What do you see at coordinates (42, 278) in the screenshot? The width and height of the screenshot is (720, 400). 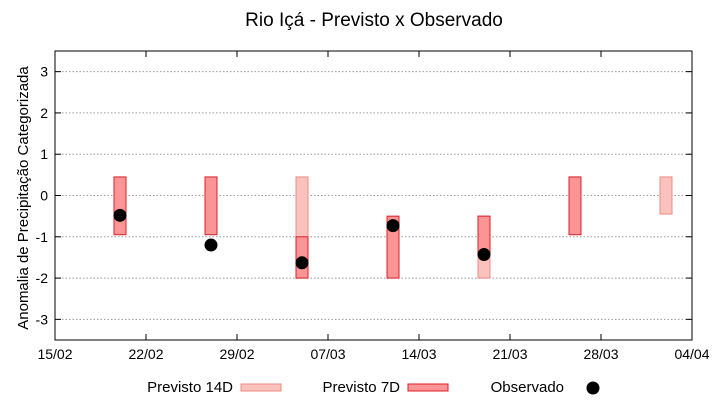 I see `y-tick-label: -2` at bounding box center [42, 278].